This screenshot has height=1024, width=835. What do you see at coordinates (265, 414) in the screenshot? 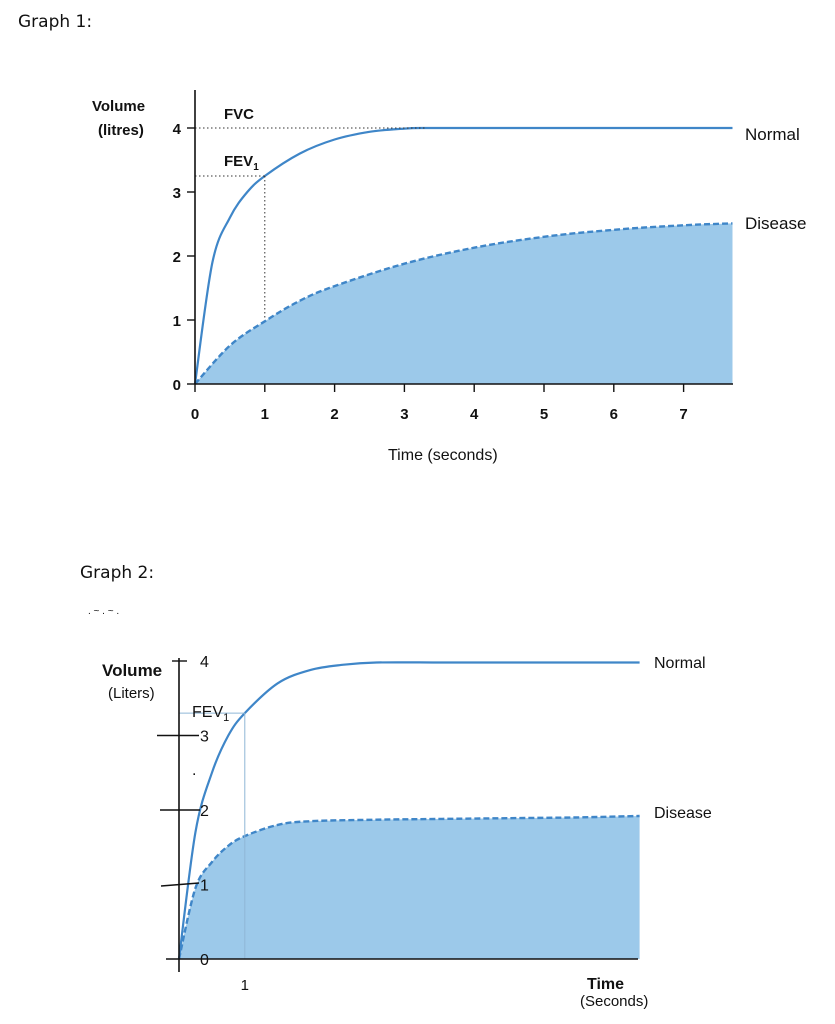
I see `graph1-x-tick-label: 1` at bounding box center [265, 414].